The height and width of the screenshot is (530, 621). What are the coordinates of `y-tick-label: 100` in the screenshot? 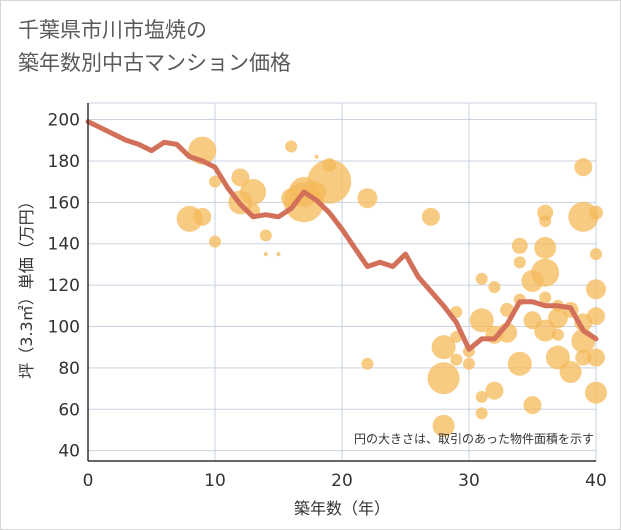 It's located at (64, 327).